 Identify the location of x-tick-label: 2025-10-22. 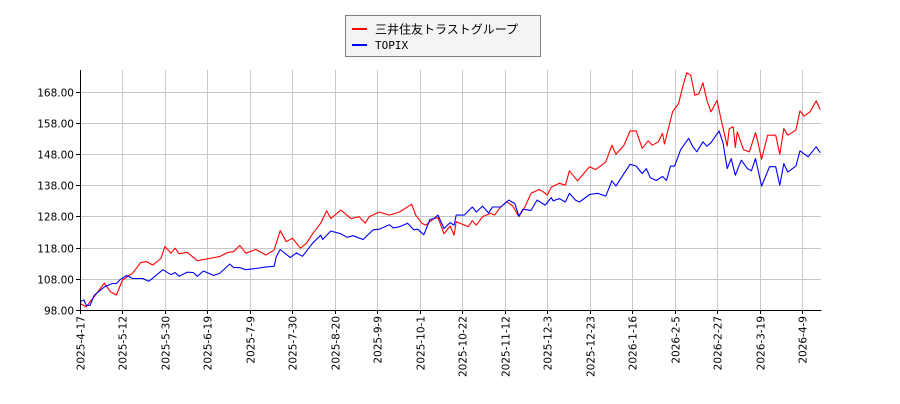
(464, 346).